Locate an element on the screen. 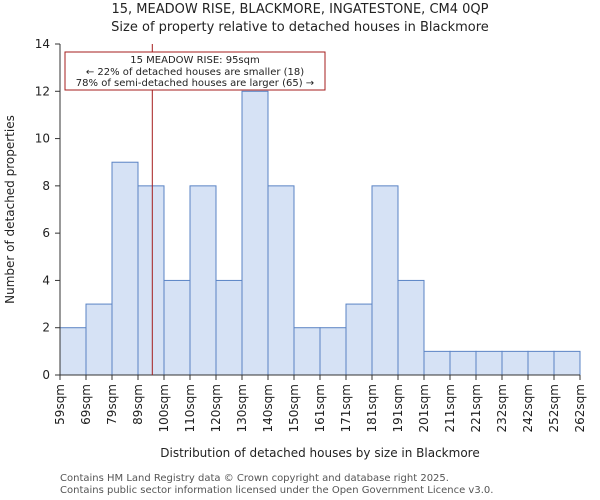 The height and width of the screenshot is (500, 600). bar-252sqm is located at coordinates (567, 363).